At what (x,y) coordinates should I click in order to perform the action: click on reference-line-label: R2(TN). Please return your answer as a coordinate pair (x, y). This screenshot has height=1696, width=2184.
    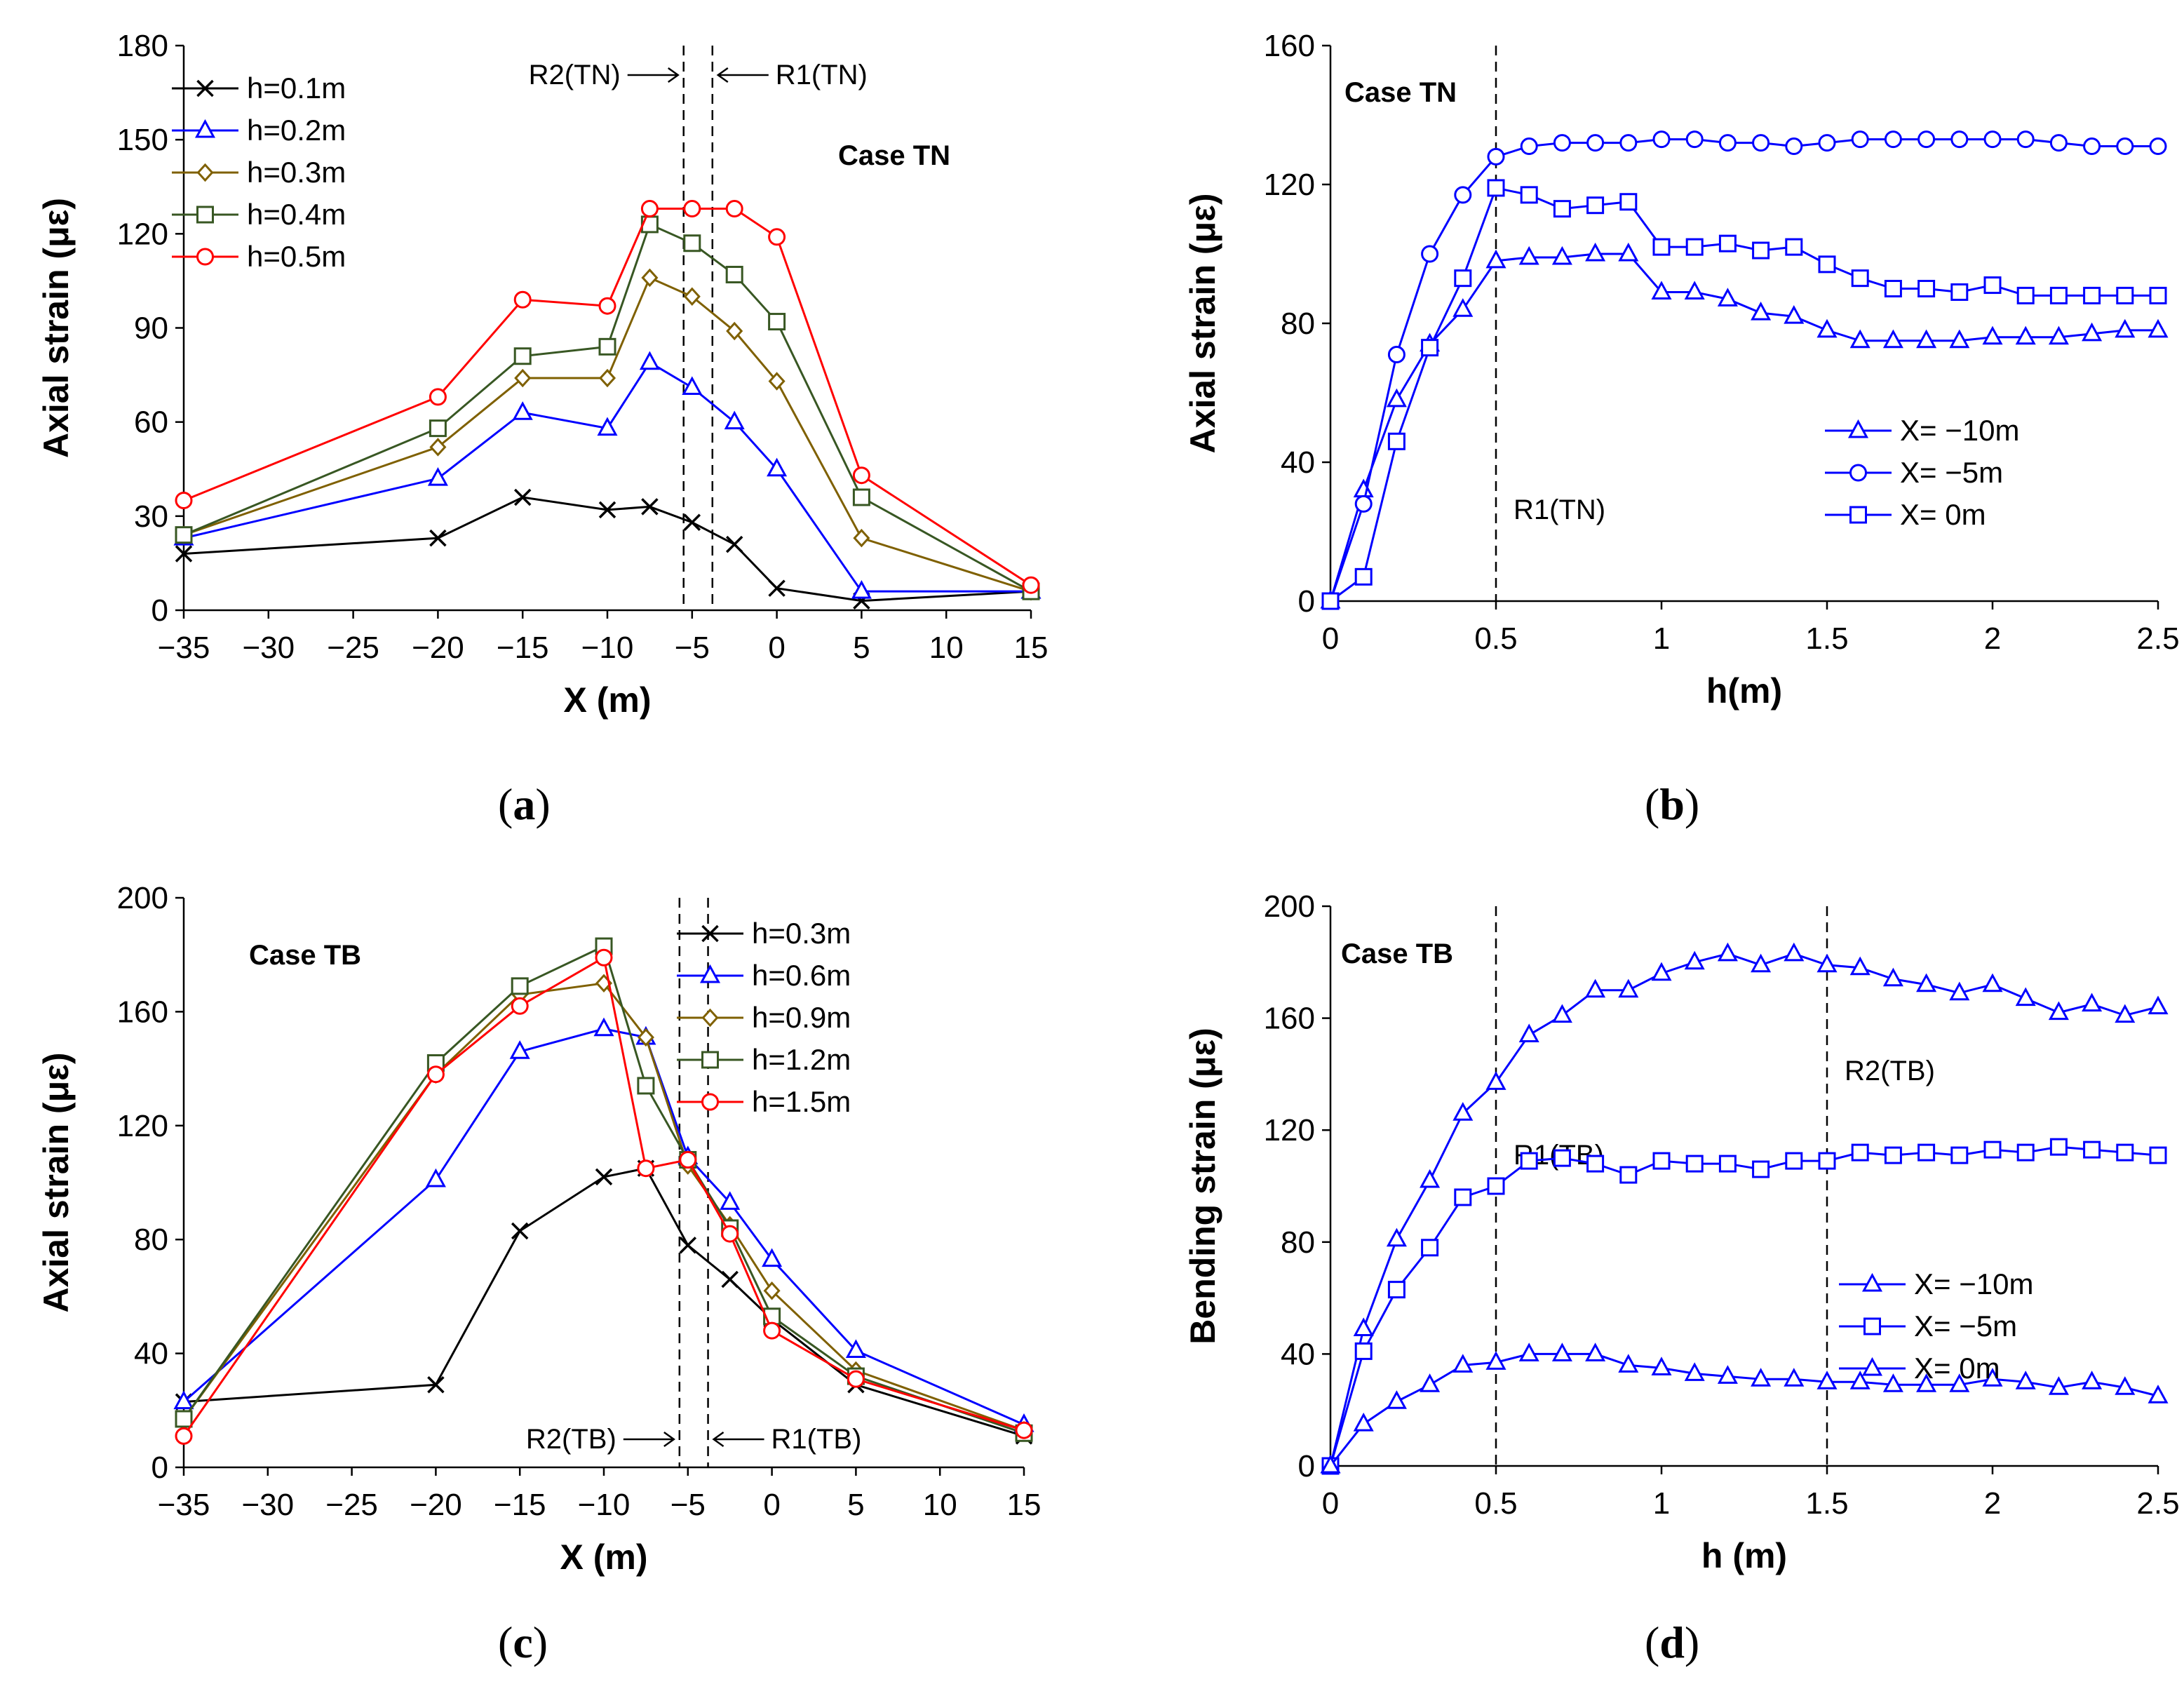
    Looking at the image, I should click on (575, 75).